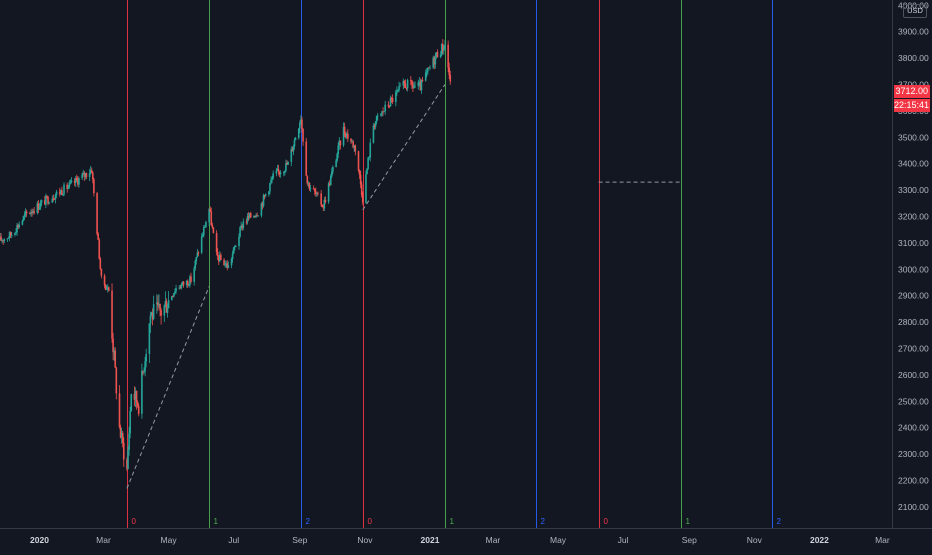 This screenshot has width=932, height=555. What do you see at coordinates (913, 84) in the screenshot?
I see `price-tick-label: 3700.00` at bounding box center [913, 84].